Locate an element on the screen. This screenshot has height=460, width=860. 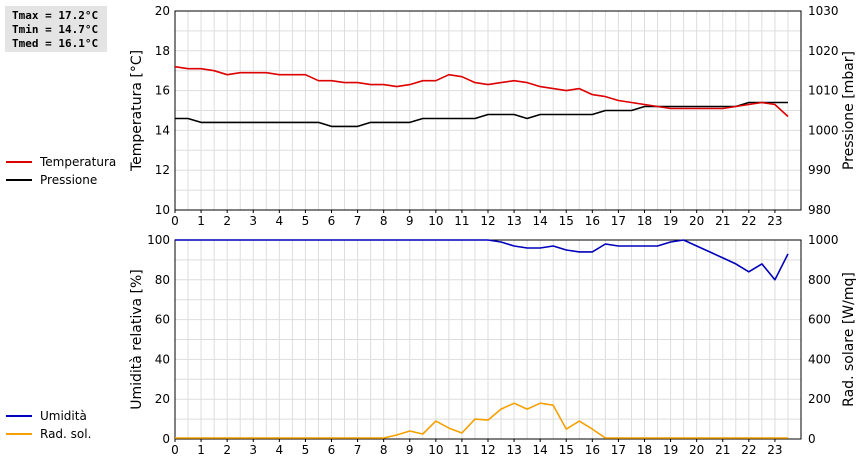
bottom-x-tick-label: 16 is located at coordinates (592, 450).